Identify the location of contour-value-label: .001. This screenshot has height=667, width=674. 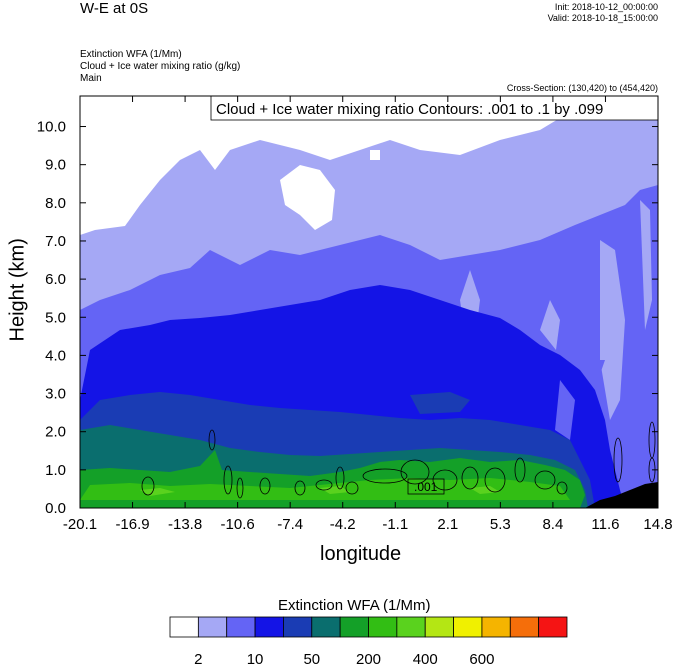
(426, 487).